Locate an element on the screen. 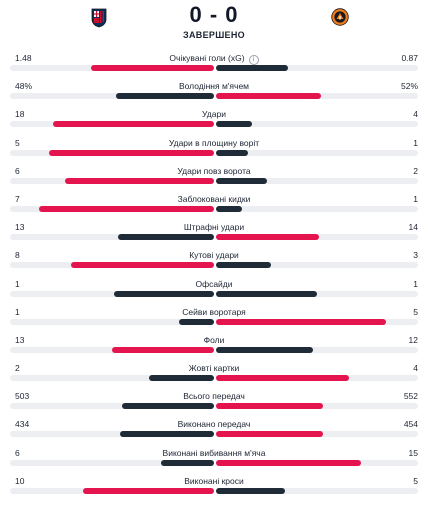 Image resolution: width=428 pixels, height=506 pixels. home-value: 6 is located at coordinates (17, 452).